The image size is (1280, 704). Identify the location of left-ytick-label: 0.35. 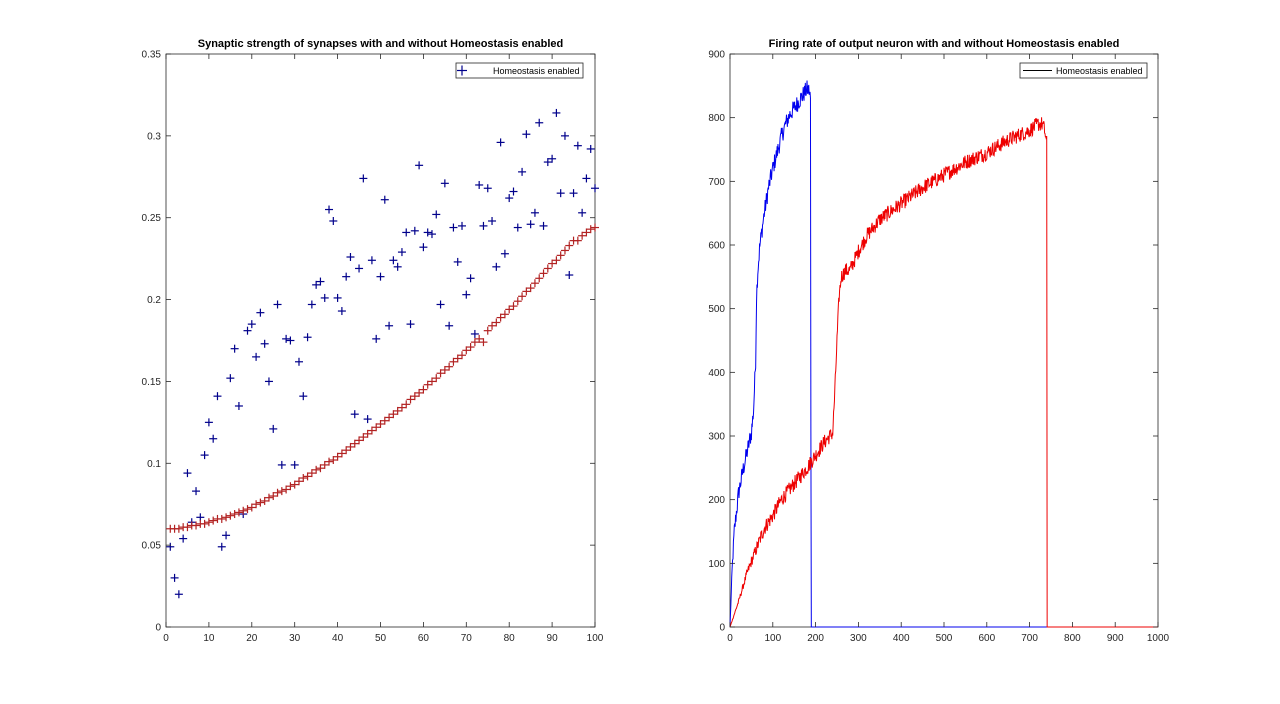
(152, 55).